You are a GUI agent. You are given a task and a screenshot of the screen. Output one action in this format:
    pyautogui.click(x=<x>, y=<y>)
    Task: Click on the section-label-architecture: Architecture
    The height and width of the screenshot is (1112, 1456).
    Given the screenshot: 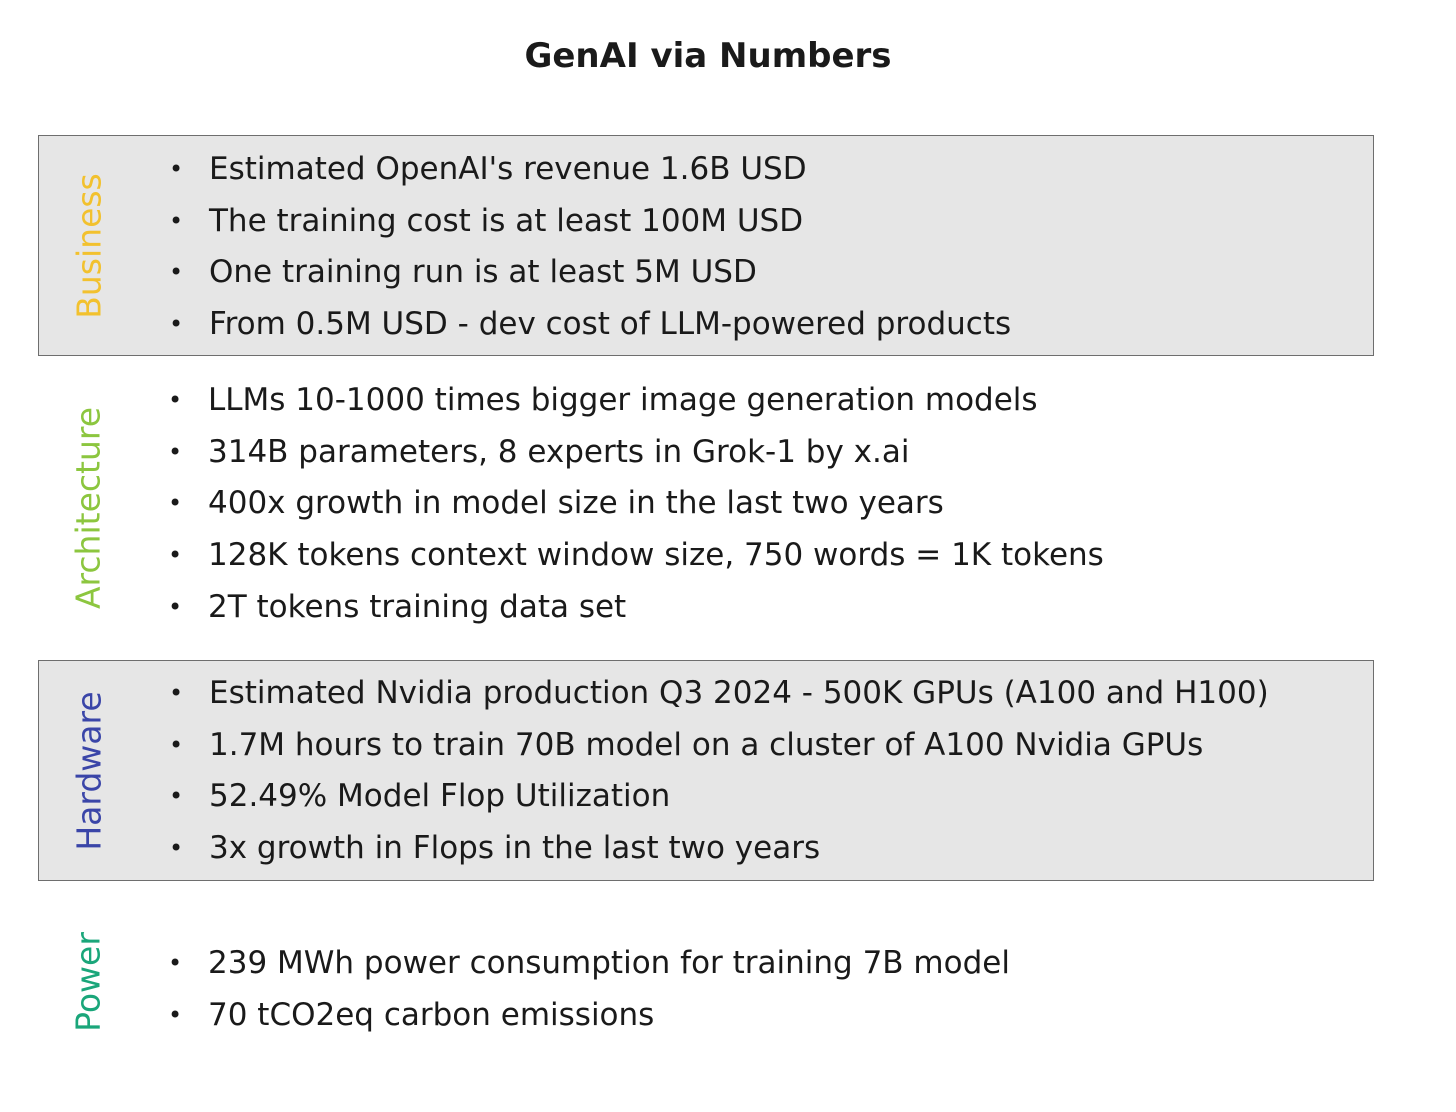 What is the action you would take?
    pyautogui.click(x=88, y=508)
    